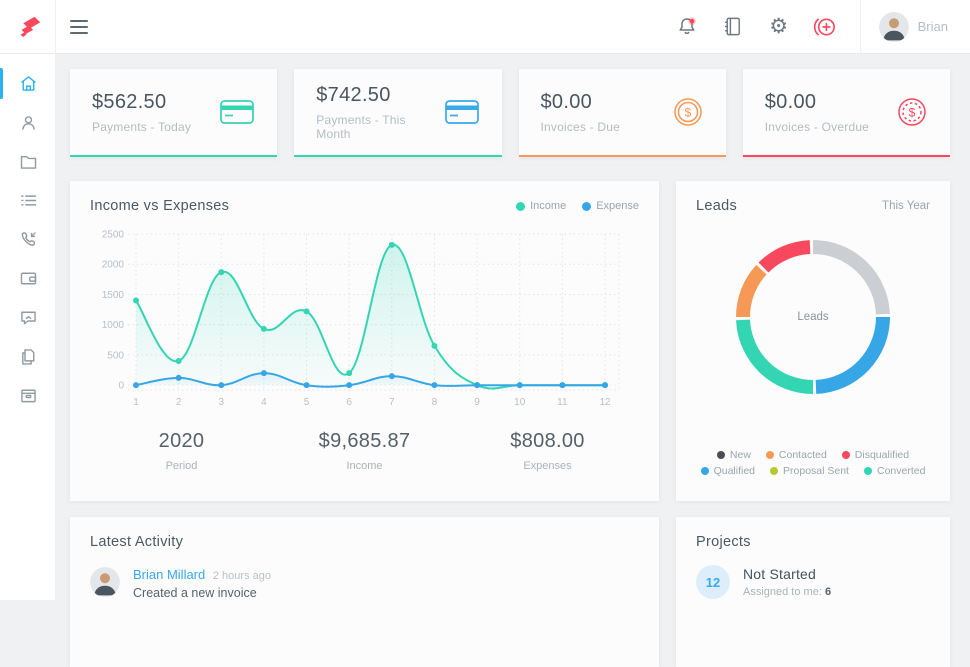 The height and width of the screenshot is (667, 970). Describe the element at coordinates (894, 471) in the screenshot. I see `legend-item-converted: Converted` at that location.